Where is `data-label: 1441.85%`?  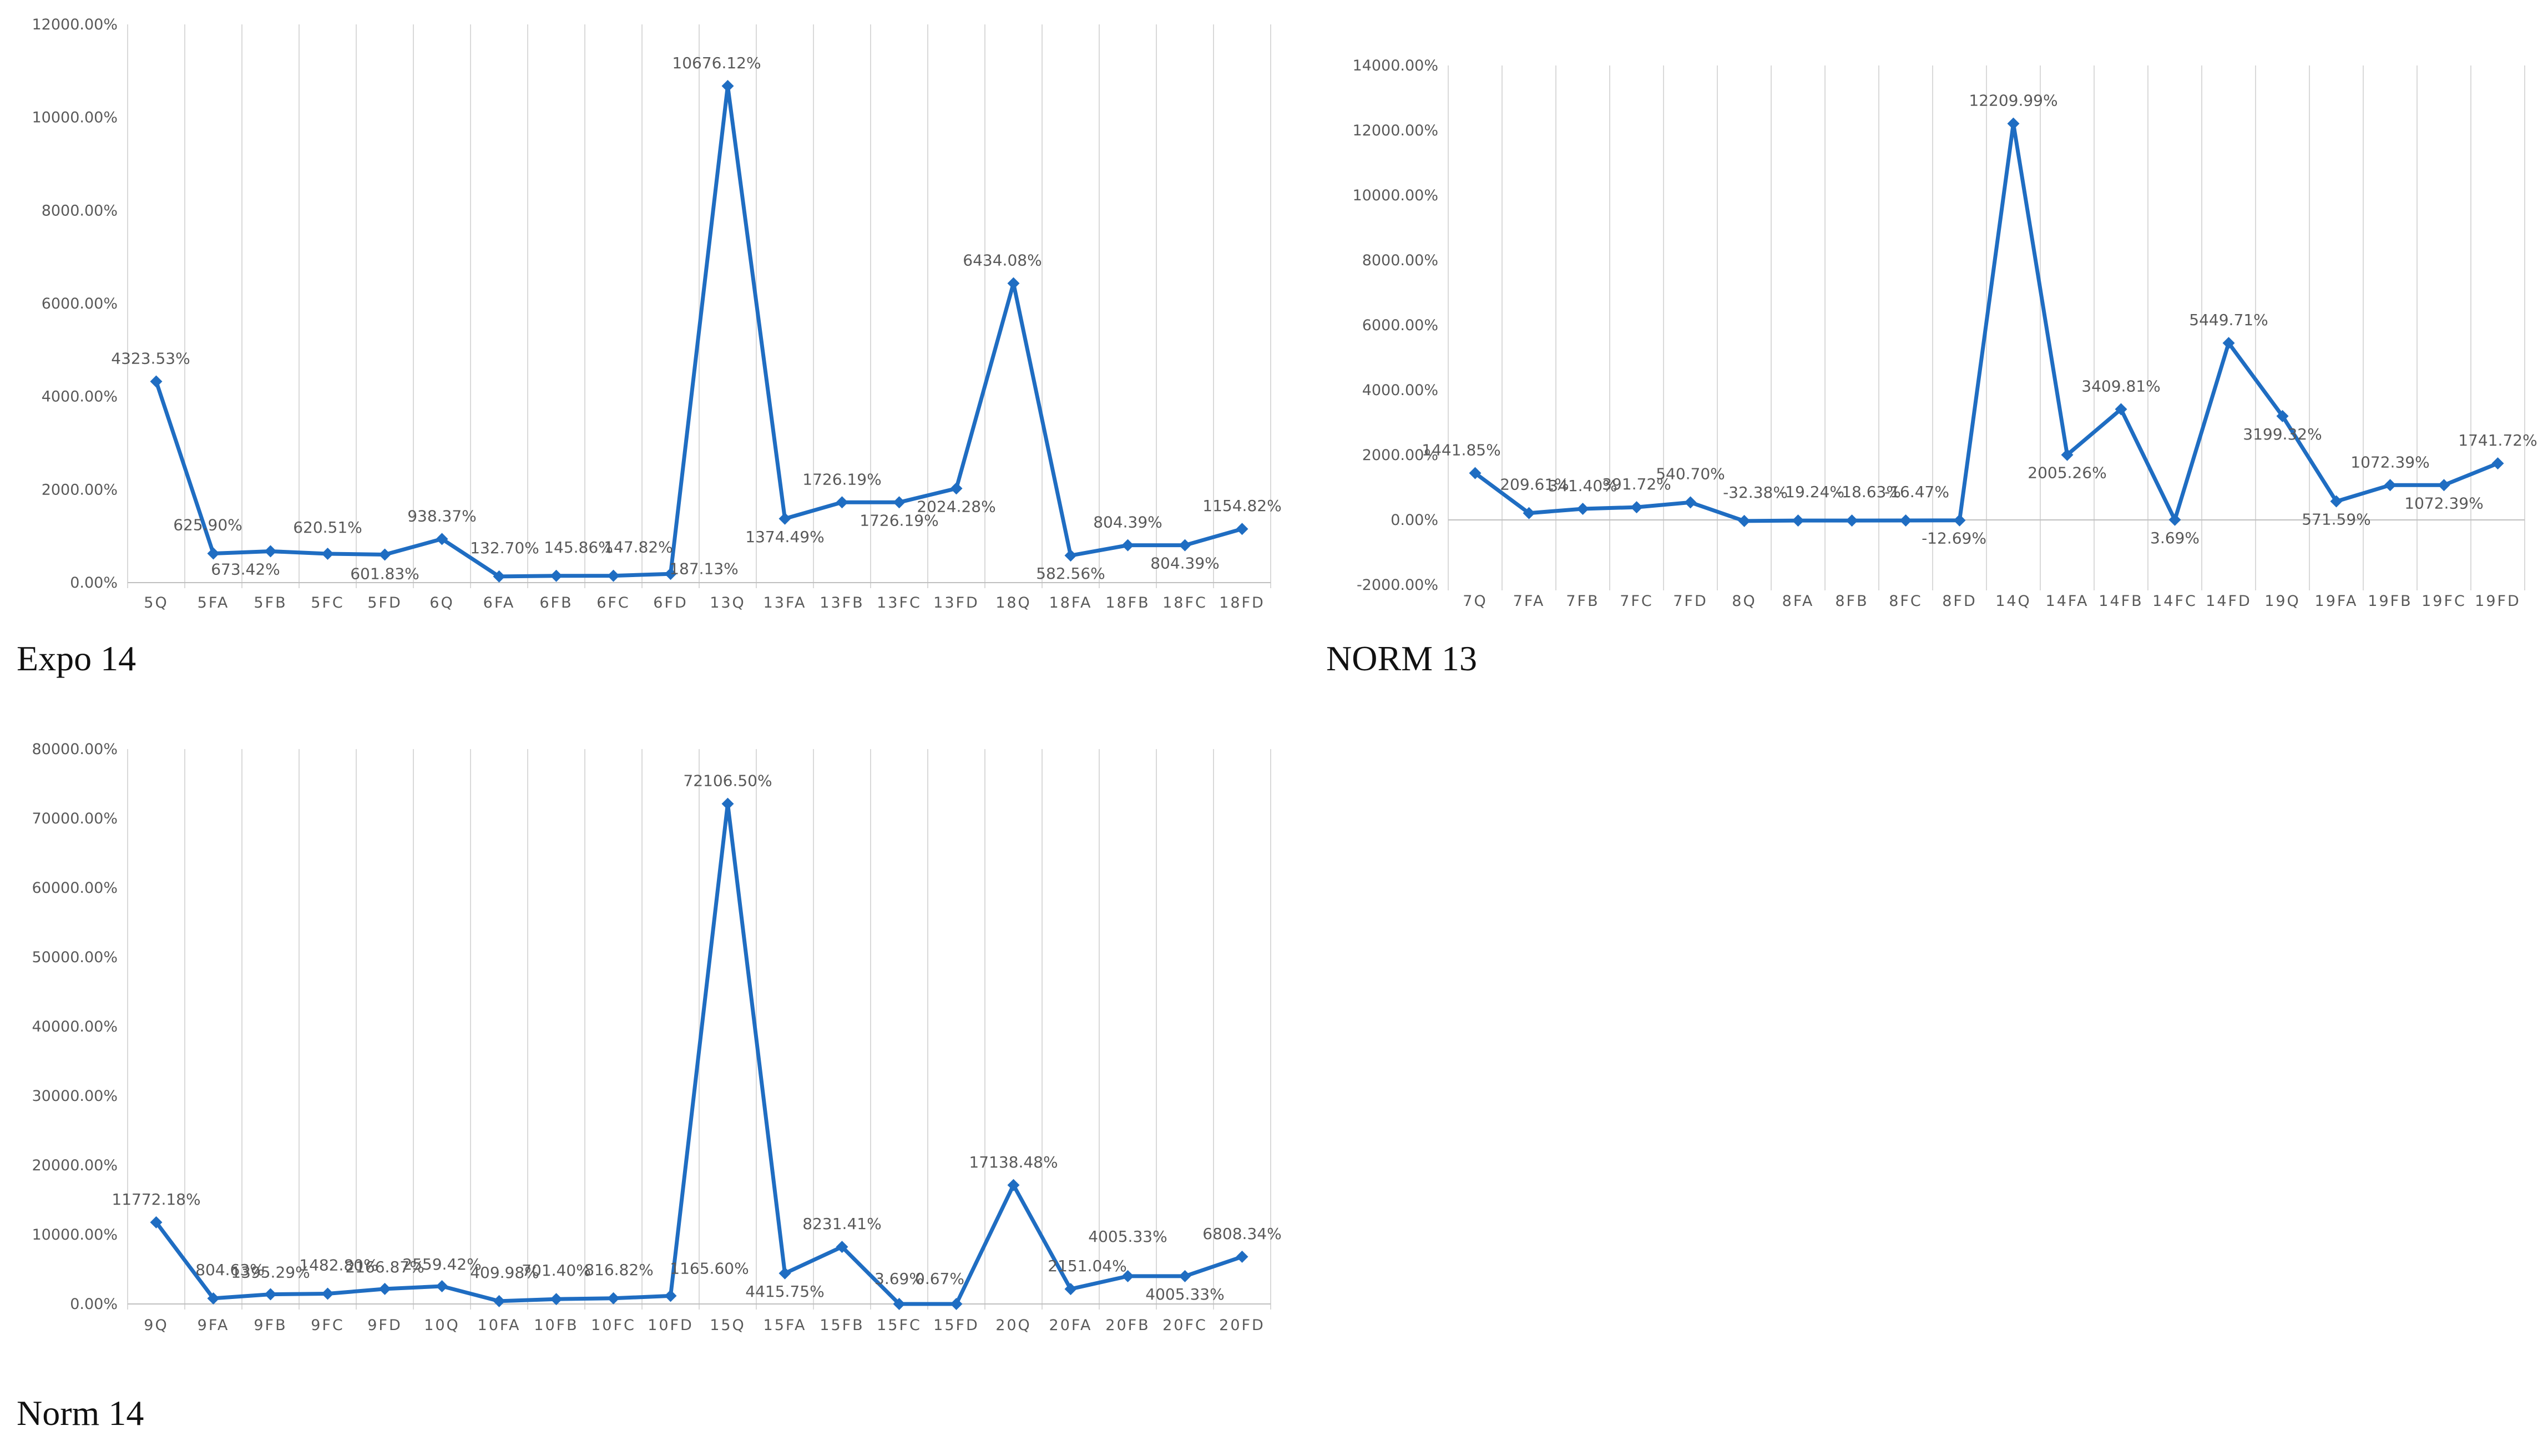 data-label: 1441.85% is located at coordinates (1461, 450).